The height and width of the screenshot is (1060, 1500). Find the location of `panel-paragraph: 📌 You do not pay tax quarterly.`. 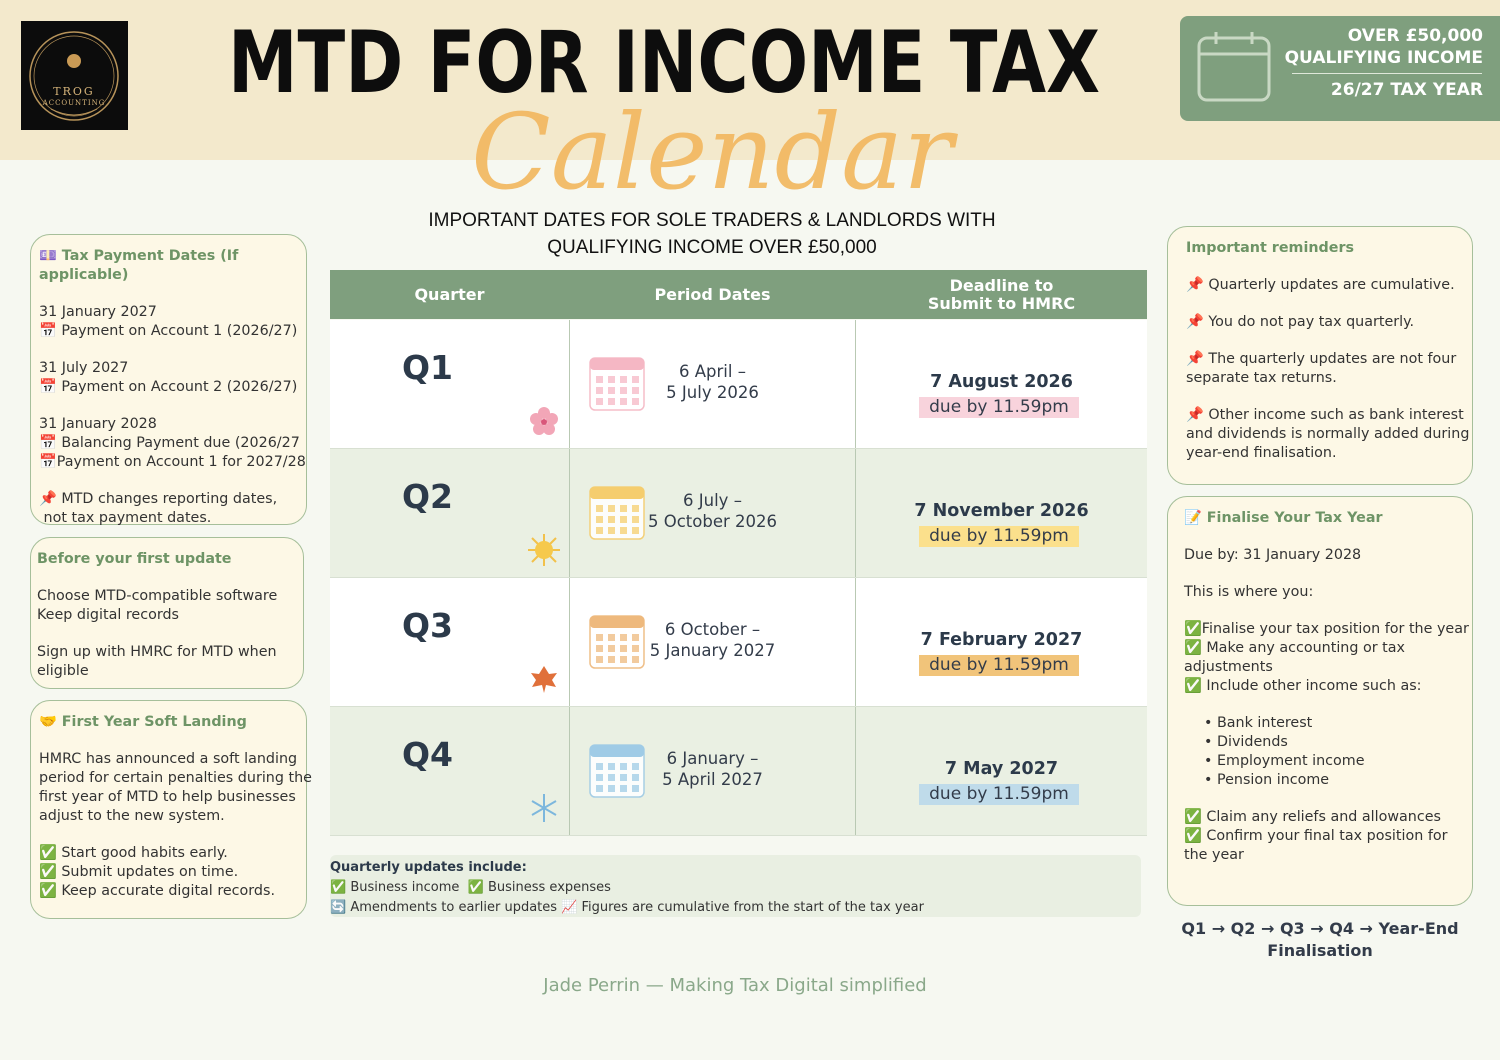

panel-paragraph: 📌 You do not pay tax quarterly. is located at coordinates (1325, 322).